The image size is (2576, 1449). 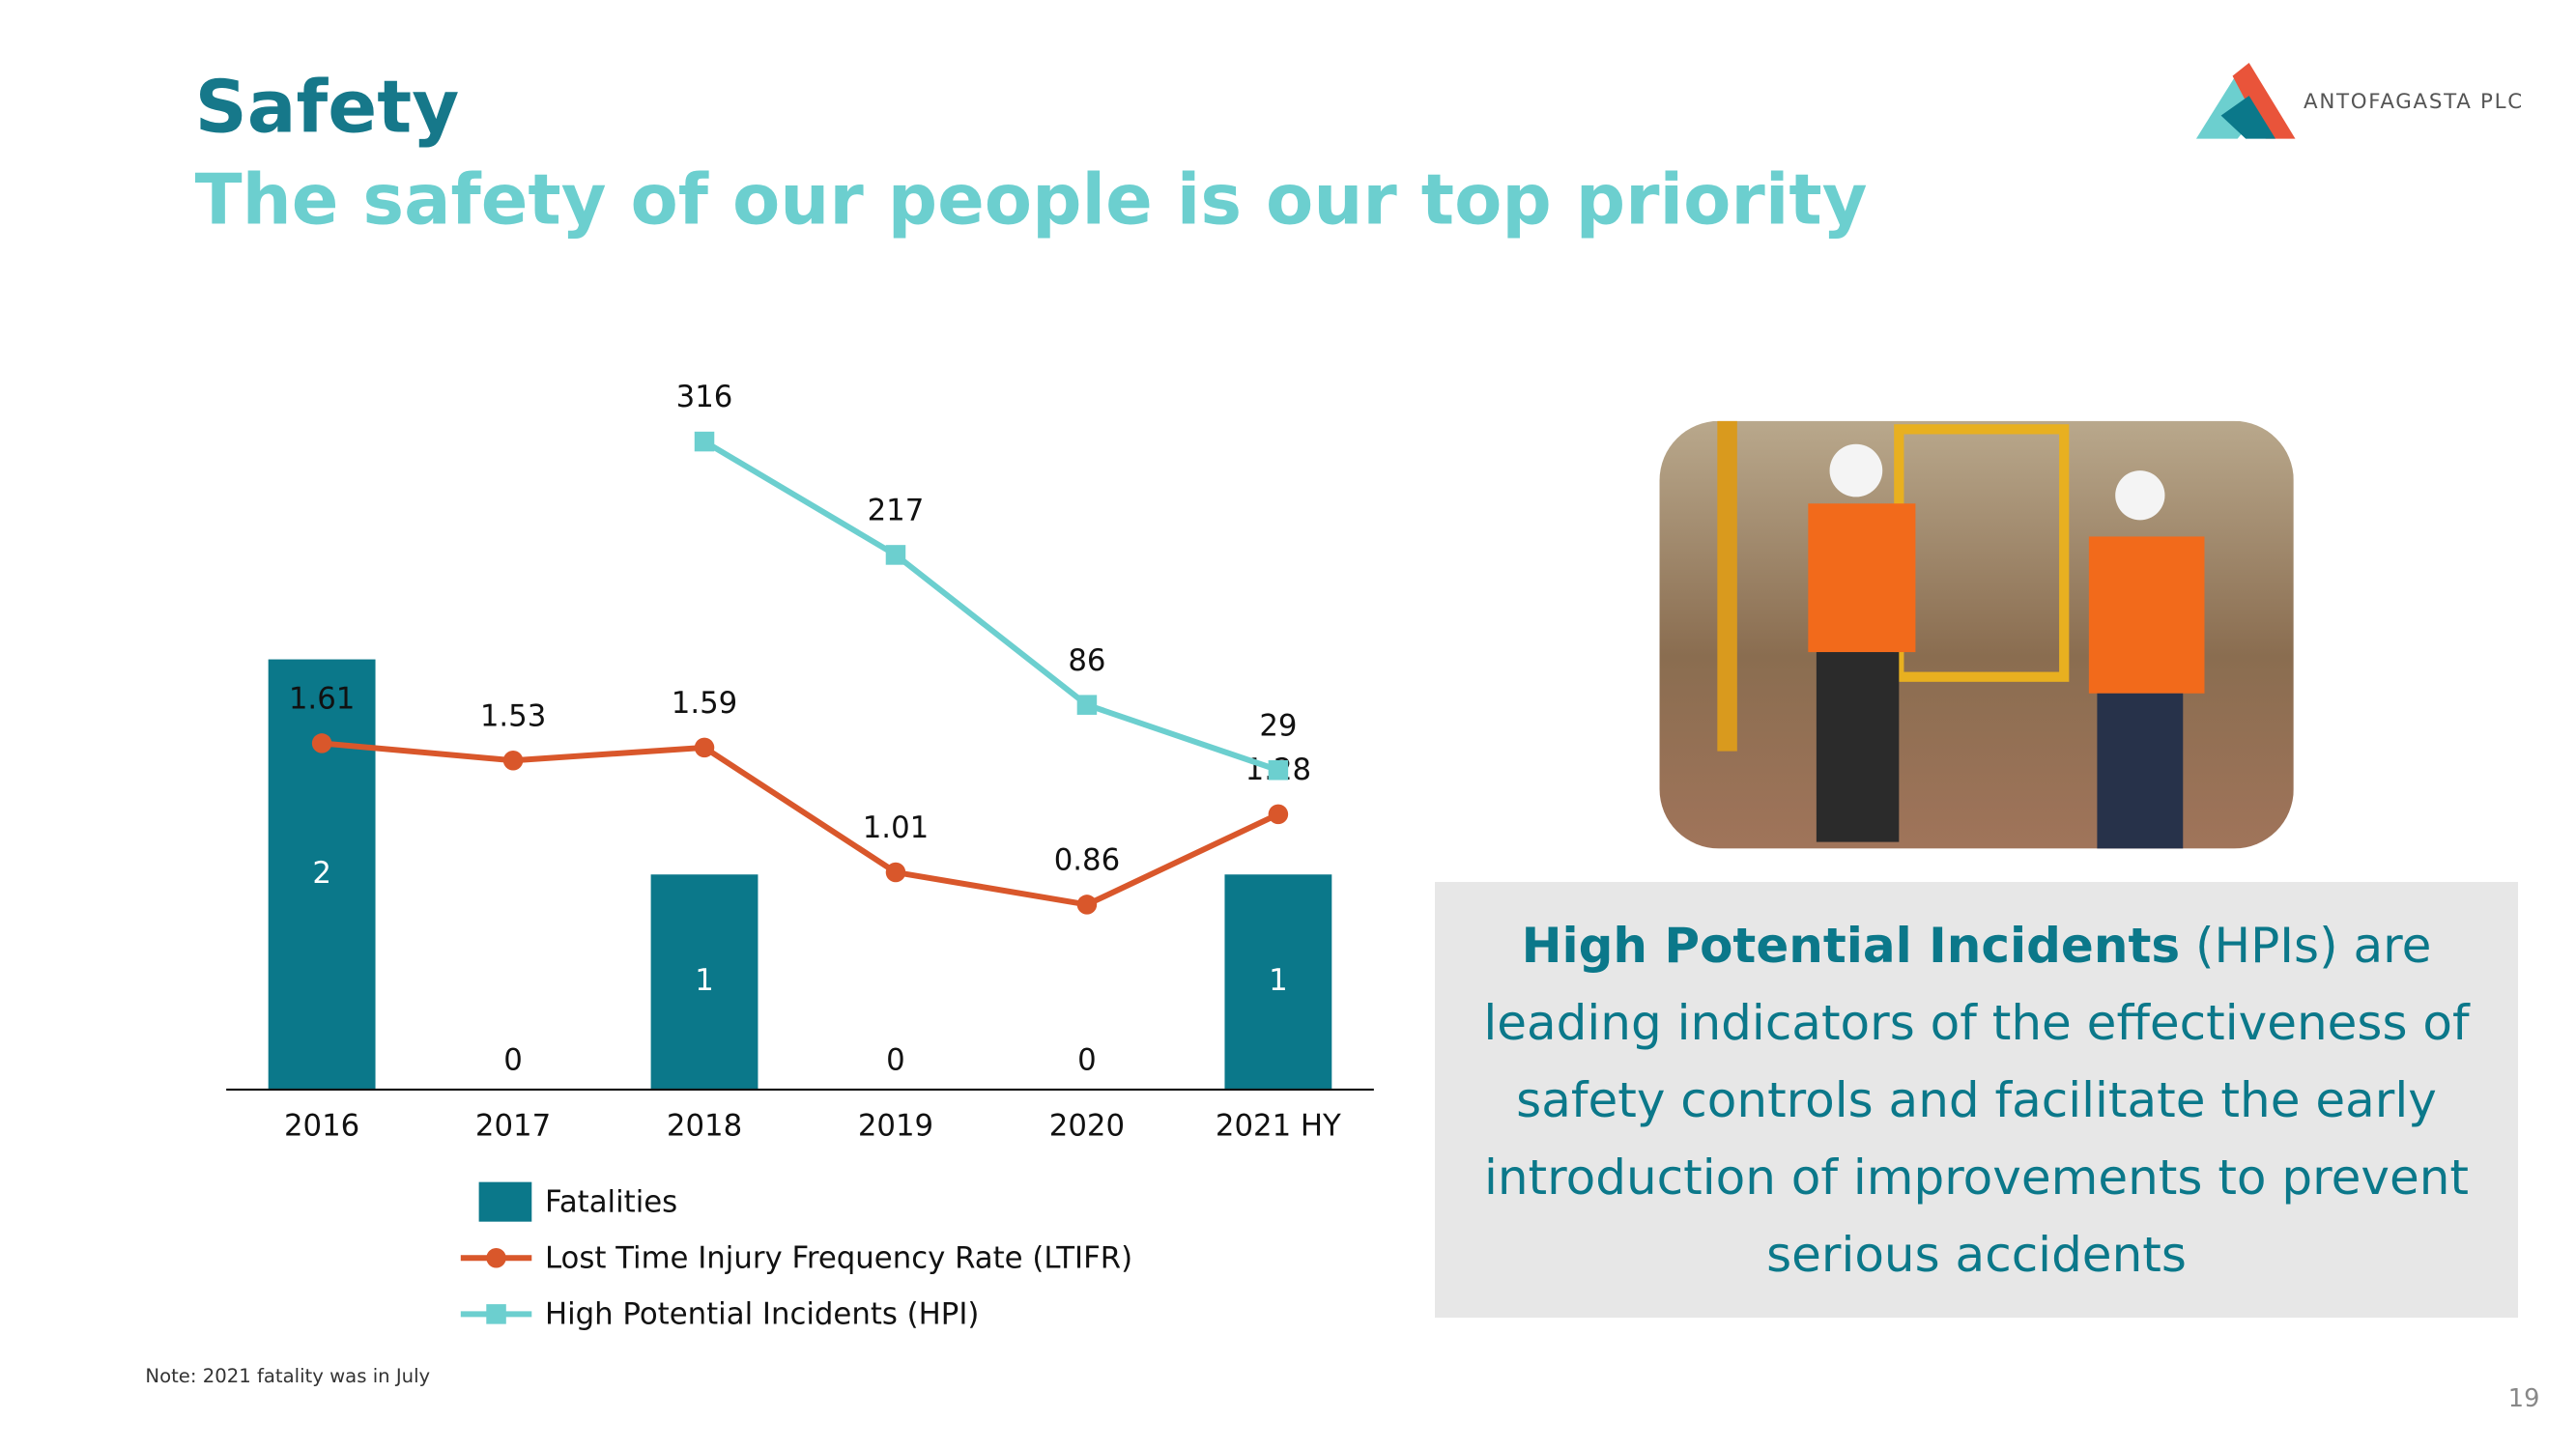 I want to click on photo, so click(x=1977, y=634).